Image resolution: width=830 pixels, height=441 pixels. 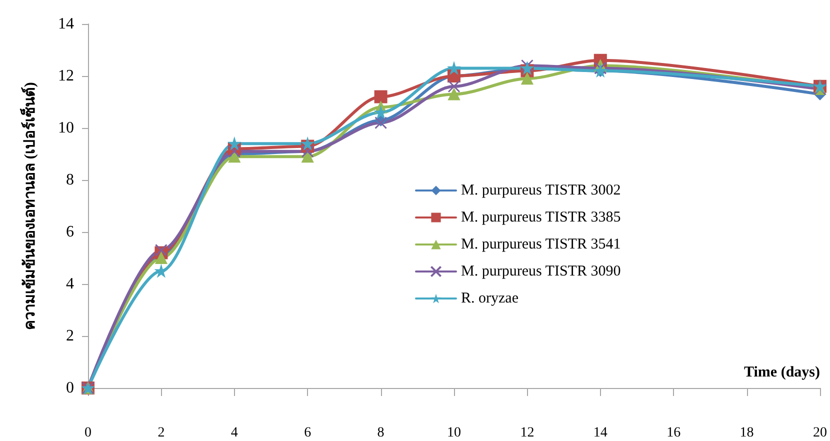 What do you see at coordinates (70, 232) in the screenshot?
I see `y-tick-label: 6` at bounding box center [70, 232].